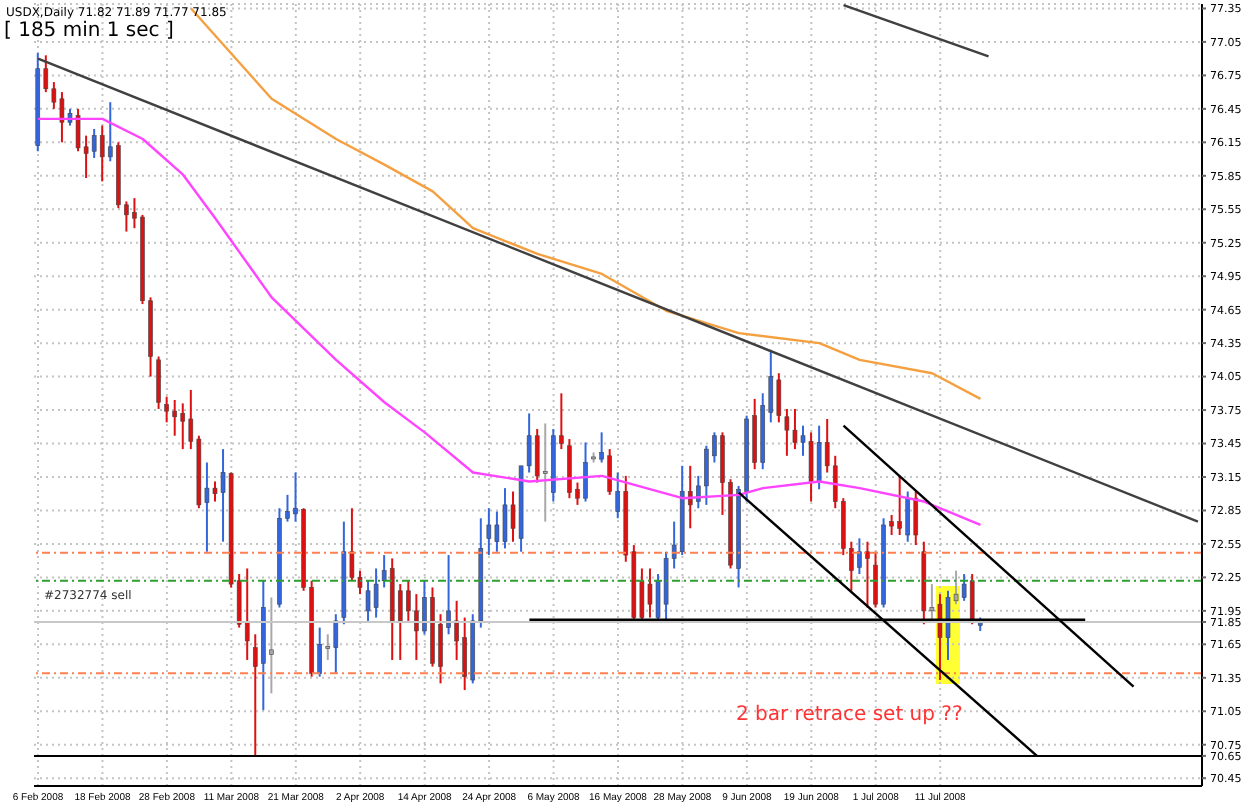 The height and width of the screenshot is (804, 1250). I want to click on annotation: 2 bar retrace set up ??, so click(849, 715).